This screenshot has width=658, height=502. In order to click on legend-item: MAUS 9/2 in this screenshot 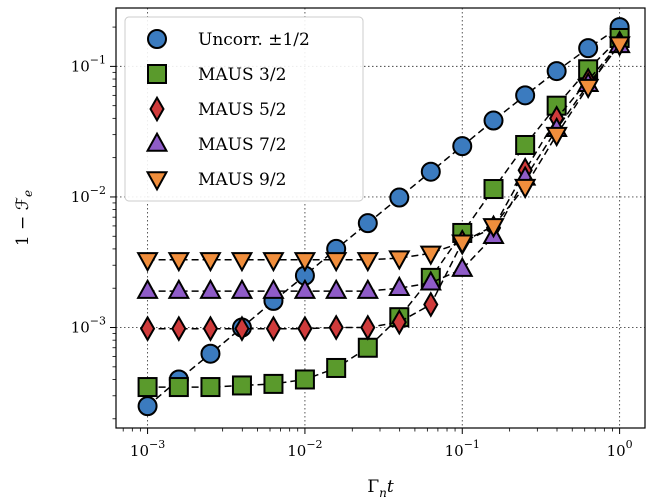, I will do `click(215, 181)`.